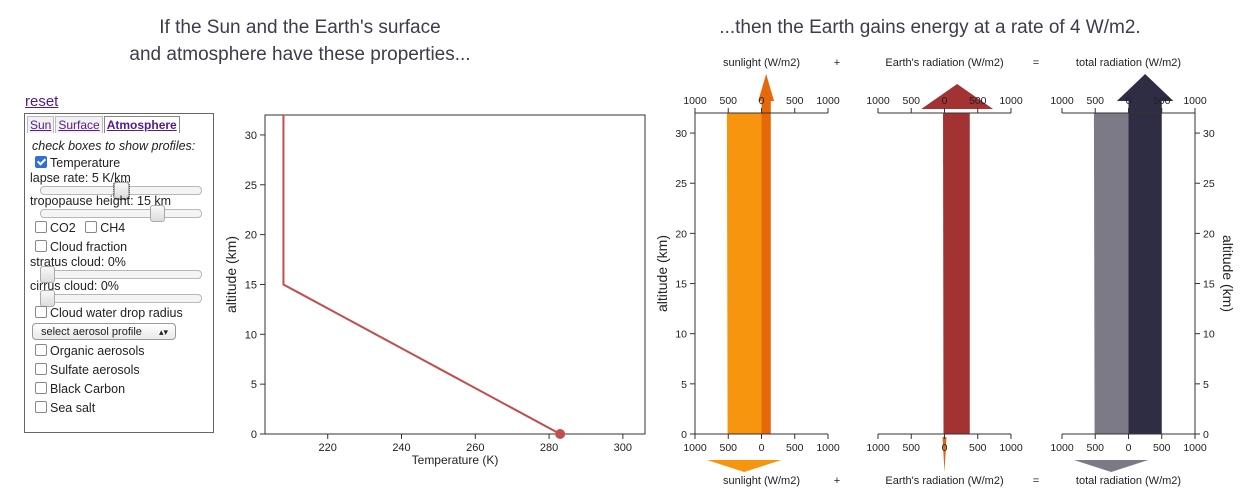  Describe the element at coordinates (113, 228) in the screenshot. I see `ch4-label: CH4` at that location.